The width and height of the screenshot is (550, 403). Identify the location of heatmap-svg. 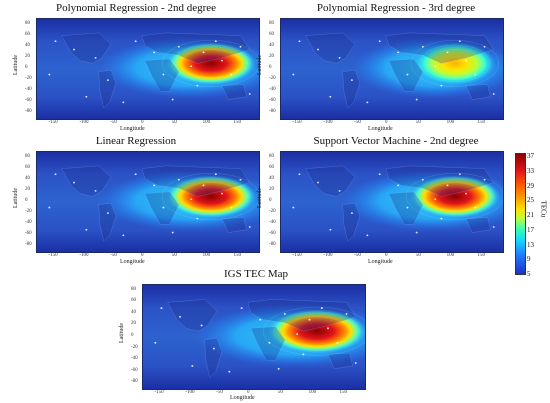
(153, 70).